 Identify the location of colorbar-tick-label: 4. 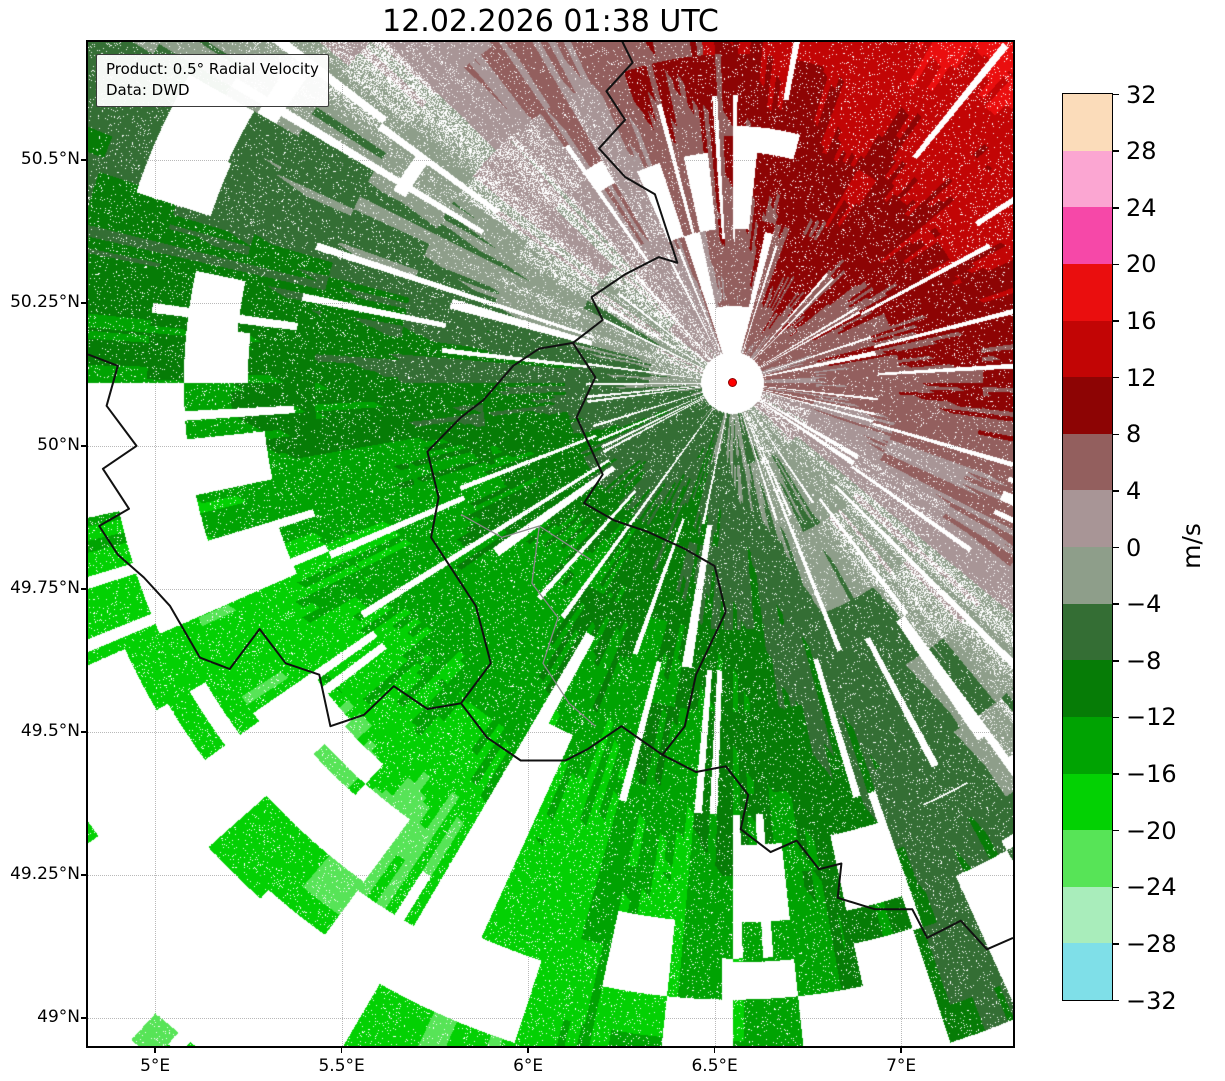
(1134, 490).